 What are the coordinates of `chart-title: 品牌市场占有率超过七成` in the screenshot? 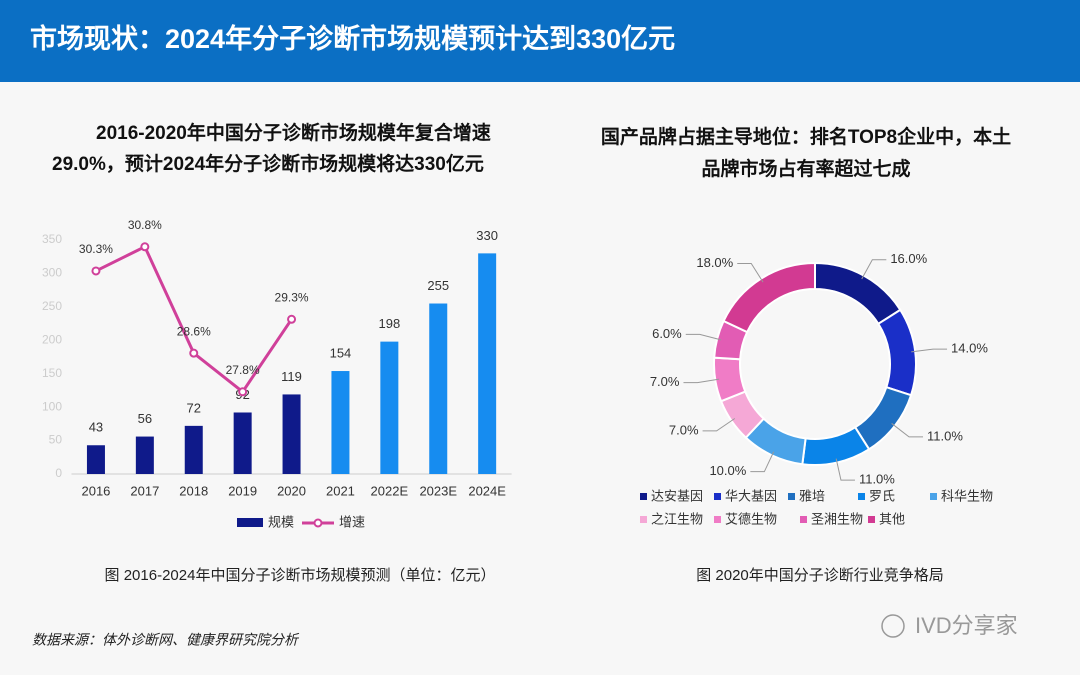 It's located at (805, 168).